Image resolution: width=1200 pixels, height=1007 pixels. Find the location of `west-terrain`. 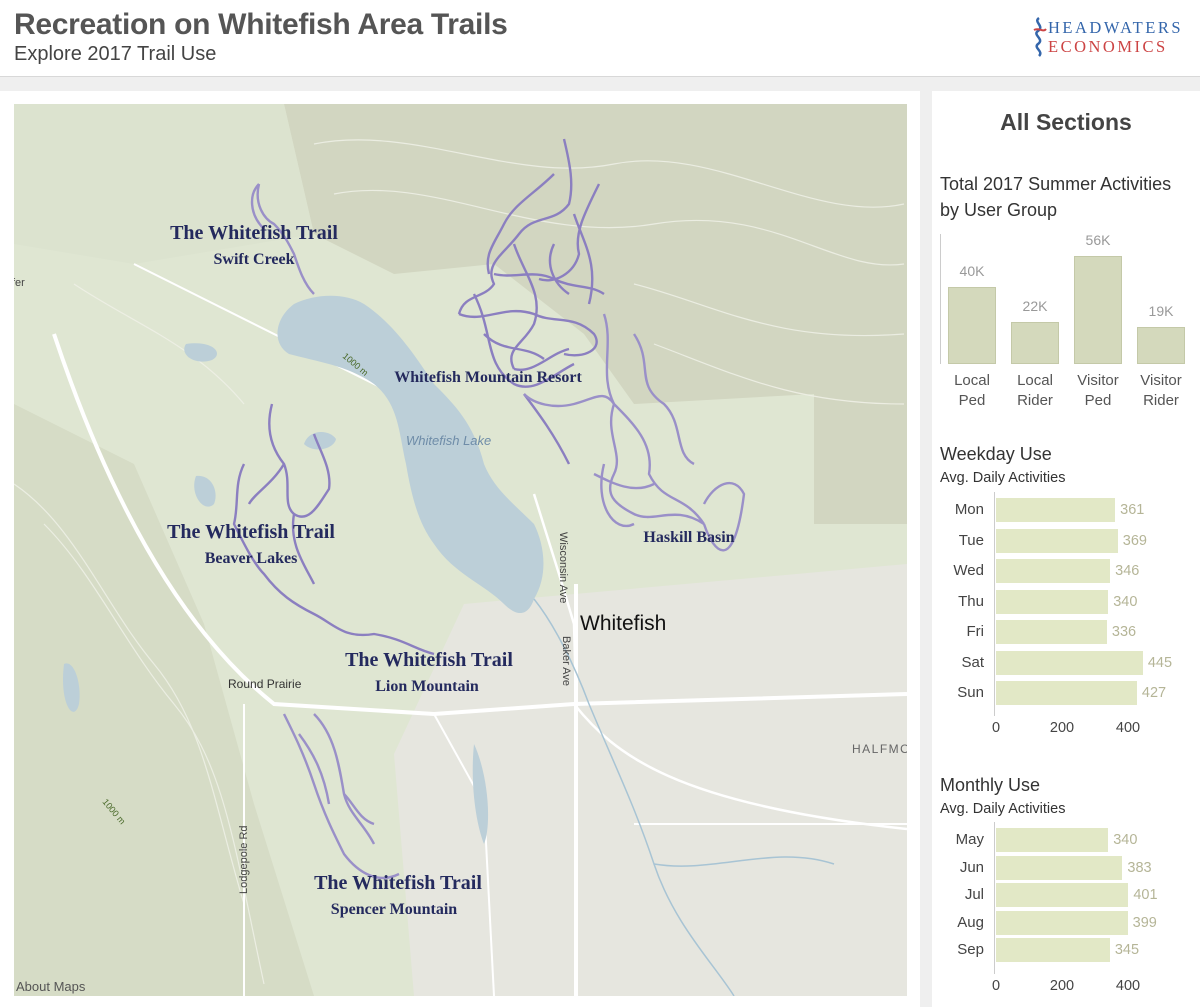

west-terrain is located at coordinates (164, 700).